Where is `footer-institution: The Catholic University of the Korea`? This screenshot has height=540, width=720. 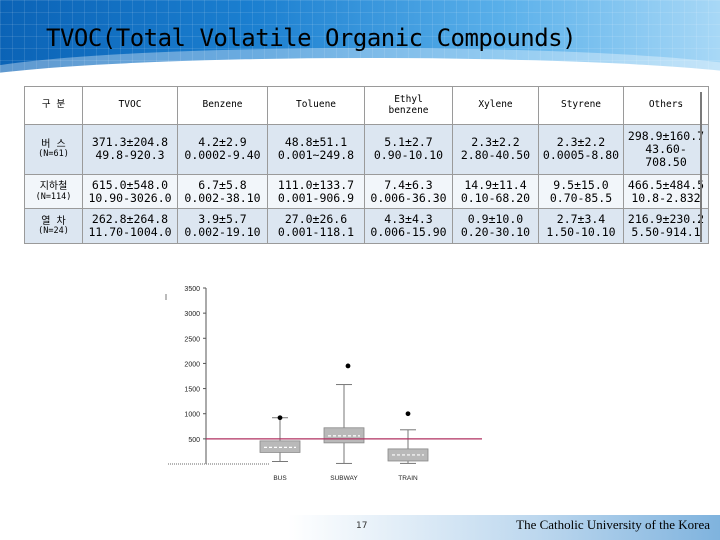
footer-institution: The Catholic University of the Korea is located at coordinates (613, 524).